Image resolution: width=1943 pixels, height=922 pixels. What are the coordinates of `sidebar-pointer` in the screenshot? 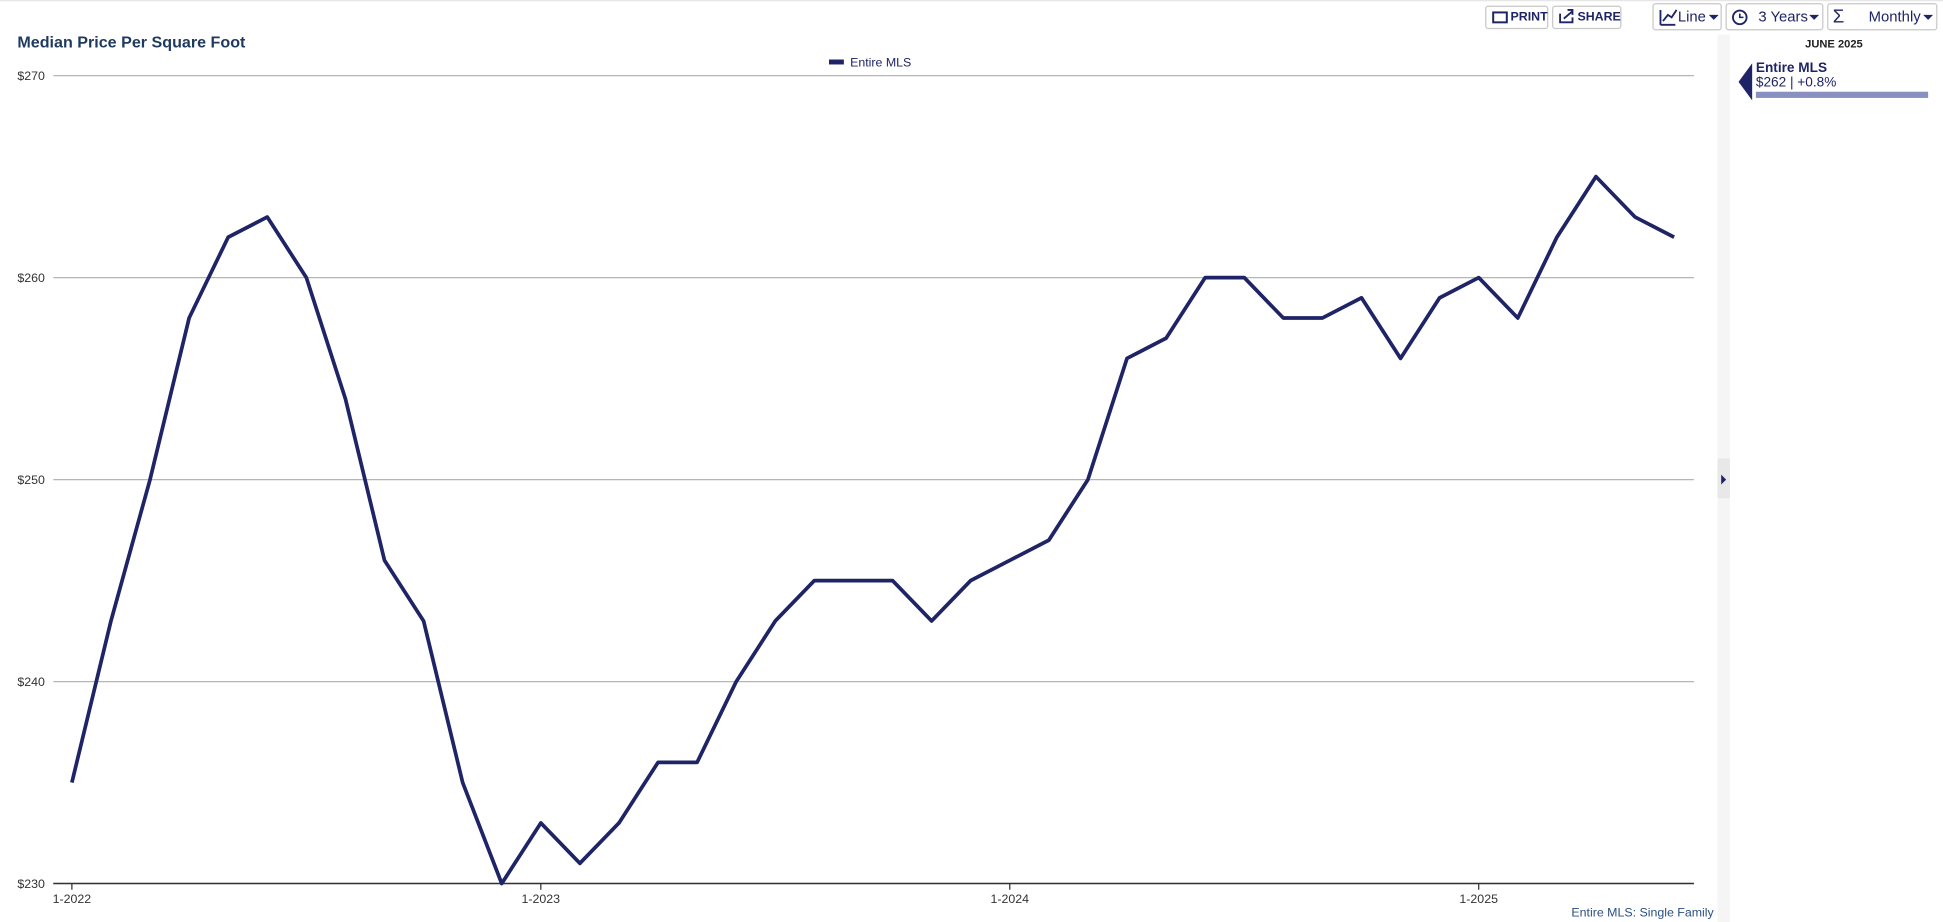 It's located at (1745, 82).